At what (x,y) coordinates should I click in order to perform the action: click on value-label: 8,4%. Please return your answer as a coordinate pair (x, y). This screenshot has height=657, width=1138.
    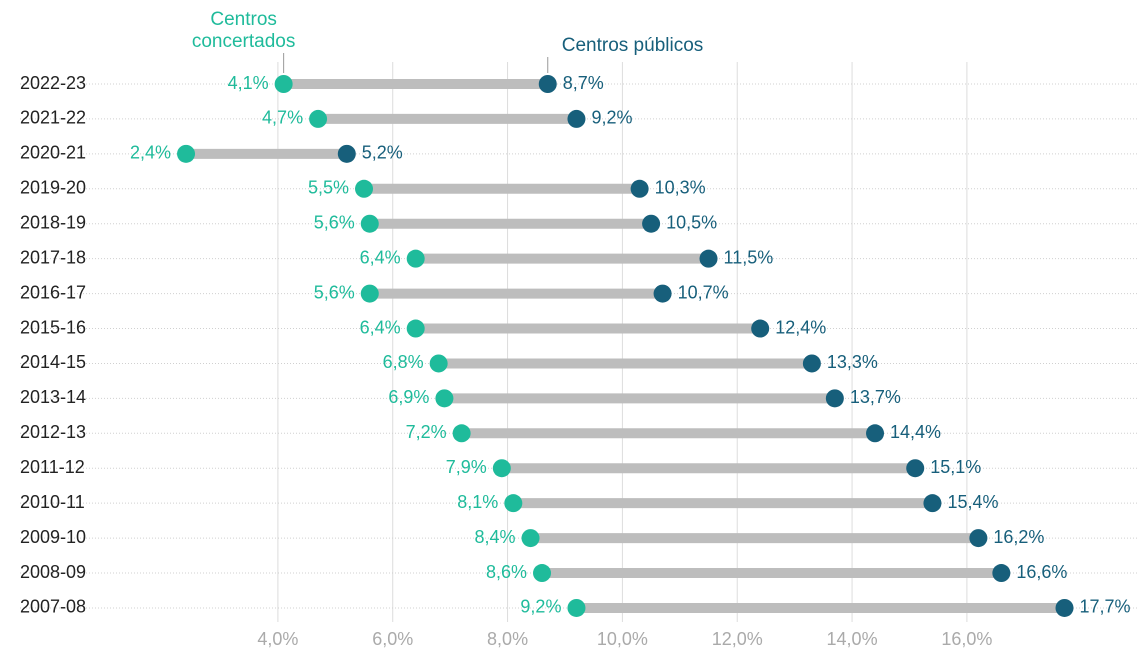
    Looking at the image, I should click on (494, 537).